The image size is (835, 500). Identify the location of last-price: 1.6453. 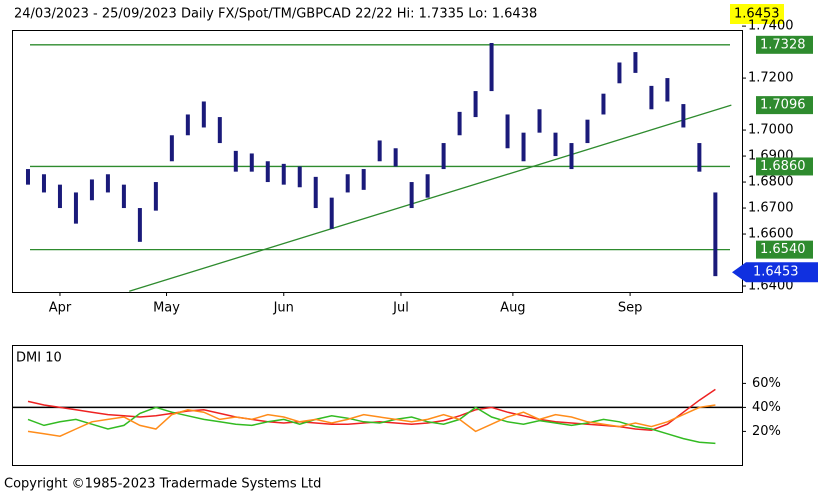
(757, 14).